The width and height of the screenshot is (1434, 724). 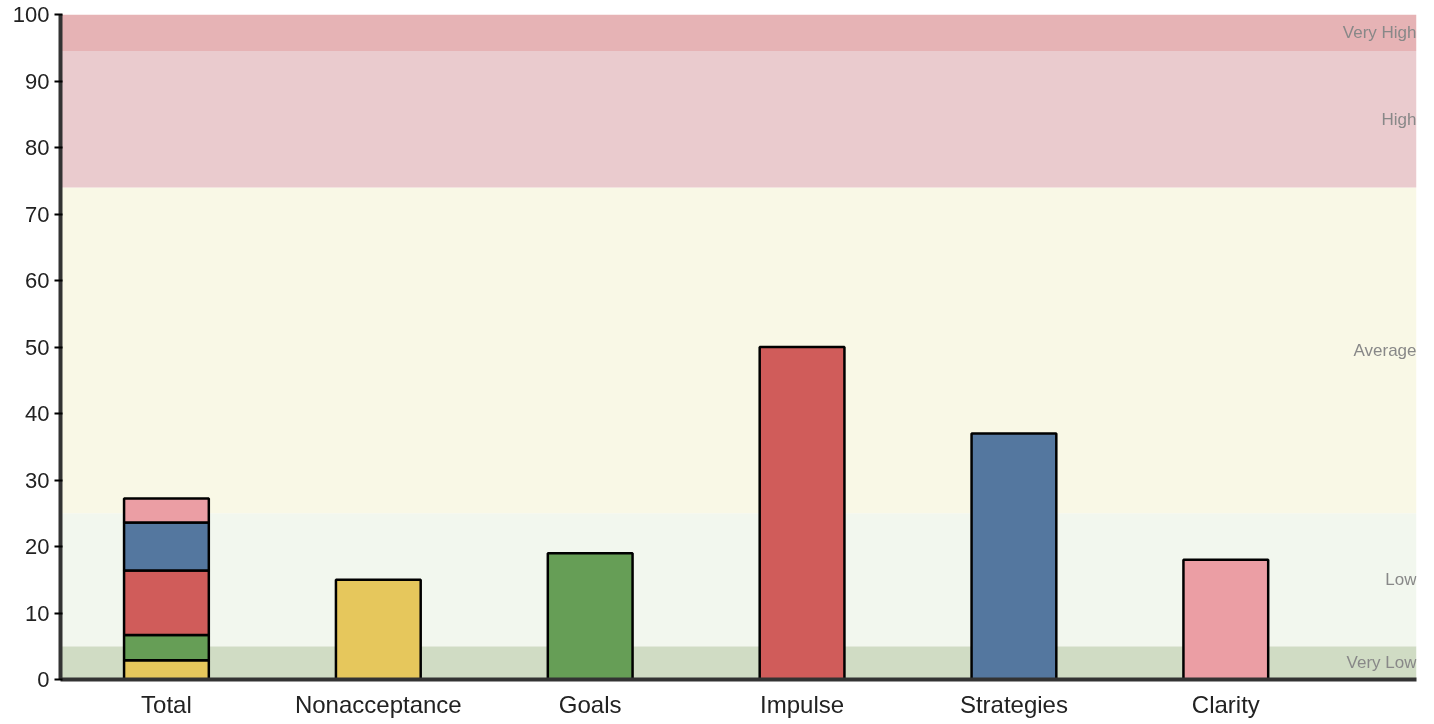 I want to click on y-tick-label: 70, so click(x=37, y=214).